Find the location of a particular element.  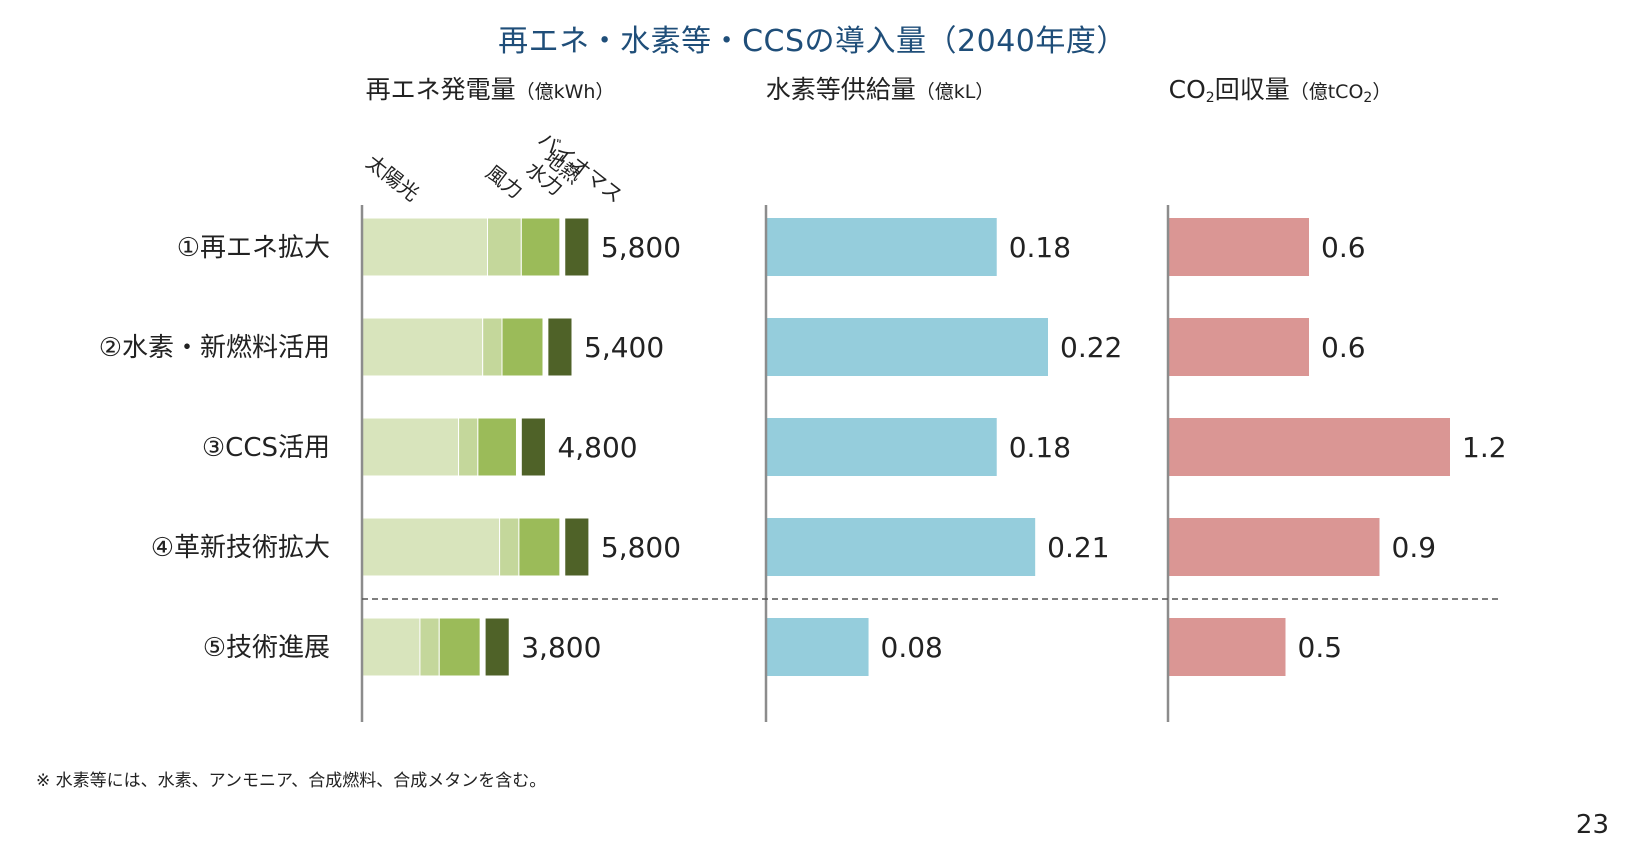

panel-title-hydrogen: 水素等供給量（億kL） is located at coordinates (880, 88).